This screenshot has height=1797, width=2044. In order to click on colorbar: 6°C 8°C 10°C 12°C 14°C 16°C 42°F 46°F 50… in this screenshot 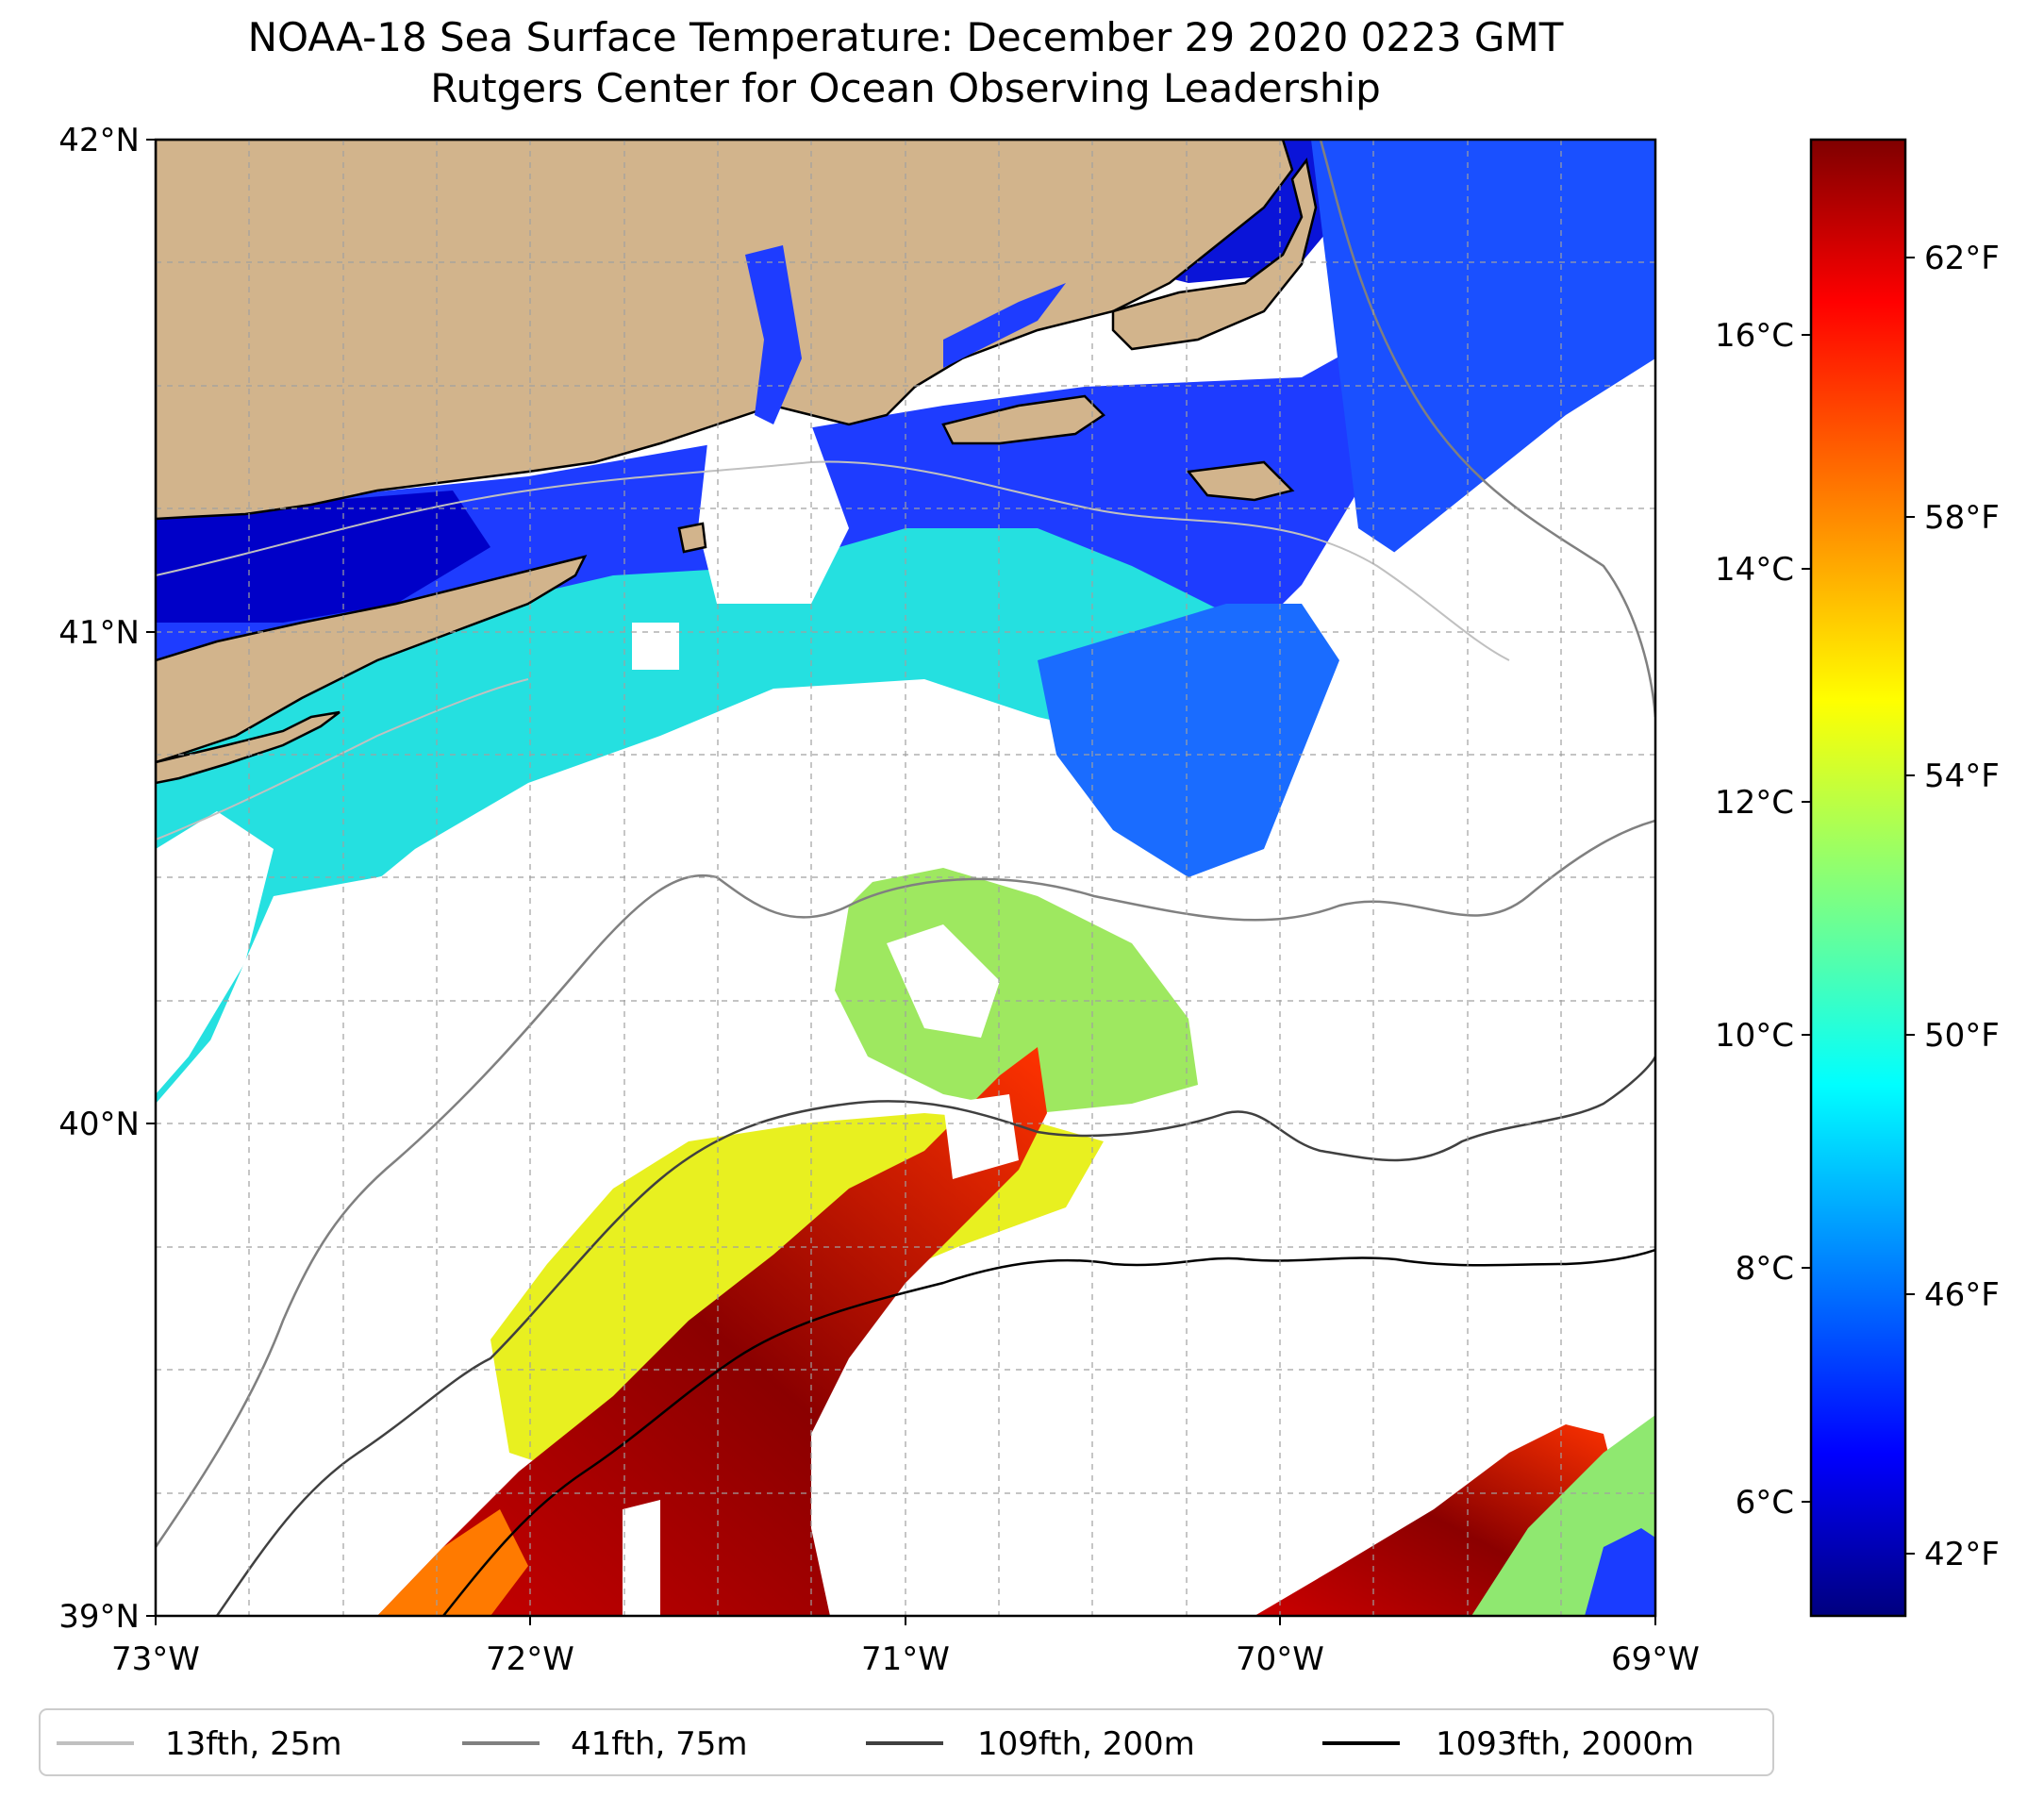, I will do `click(1857, 878)`.